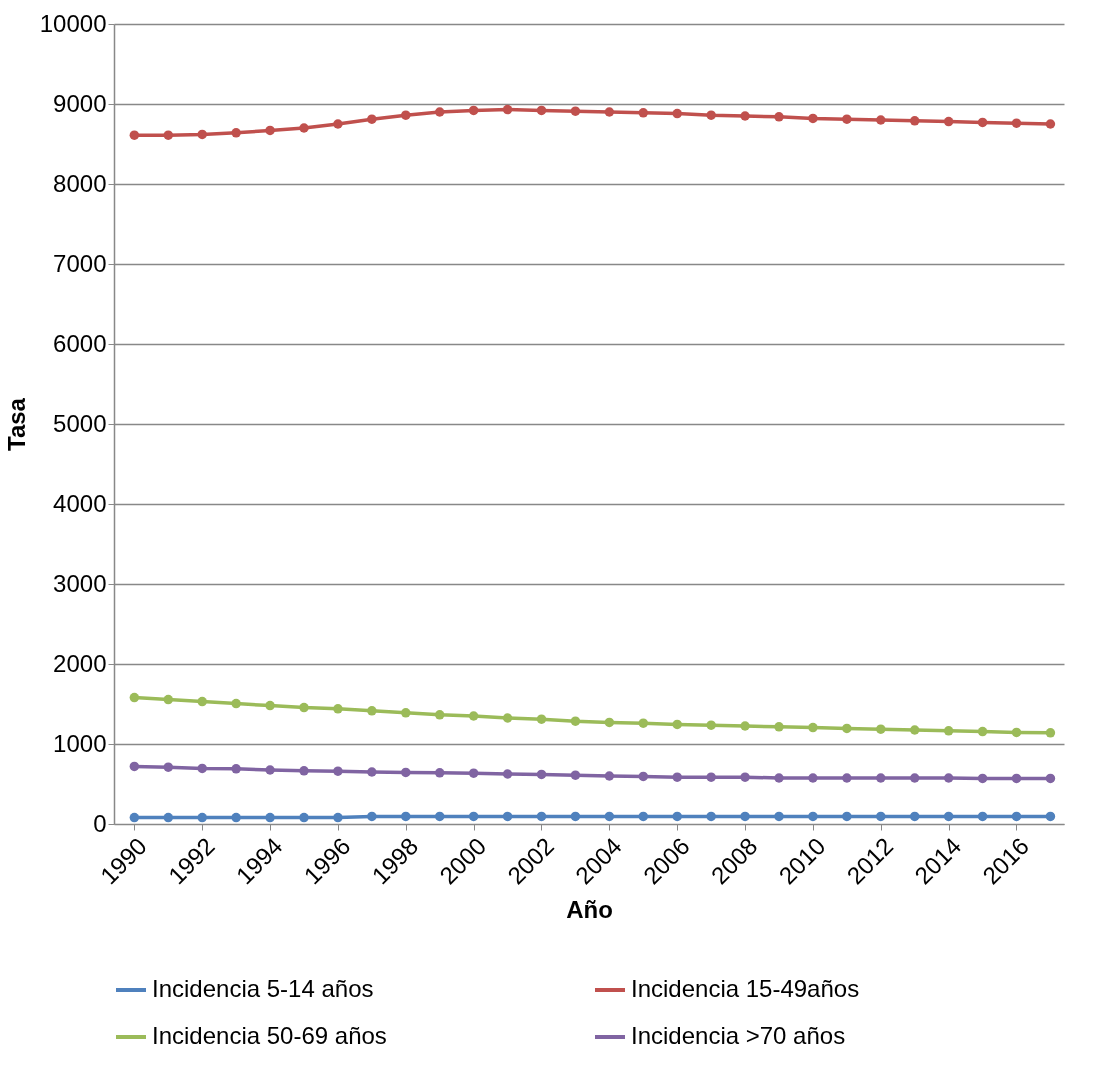 Image resolution: width=1110 pixels, height=1078 pixels. I want to click on y-tick-label: 9000, so click(80, 103).